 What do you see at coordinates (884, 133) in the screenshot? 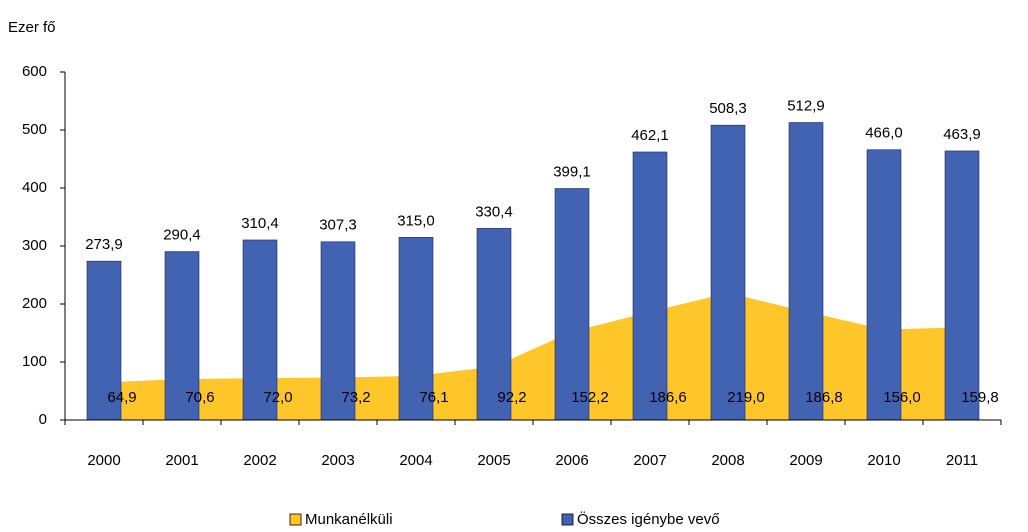
I see `data-label: 466,0` at bounding box center [884, 133].